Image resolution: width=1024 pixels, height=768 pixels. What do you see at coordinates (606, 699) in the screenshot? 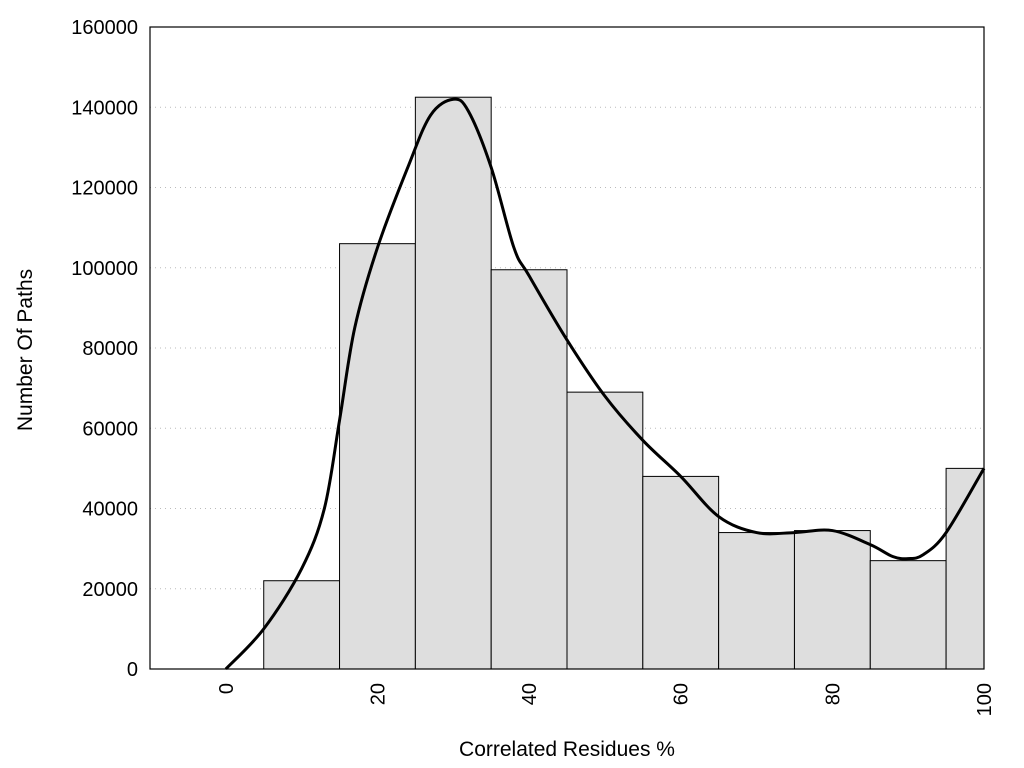
I see `x-axis-ticks: 0 20 40 60 80 100` at bounding box center [606, 699].